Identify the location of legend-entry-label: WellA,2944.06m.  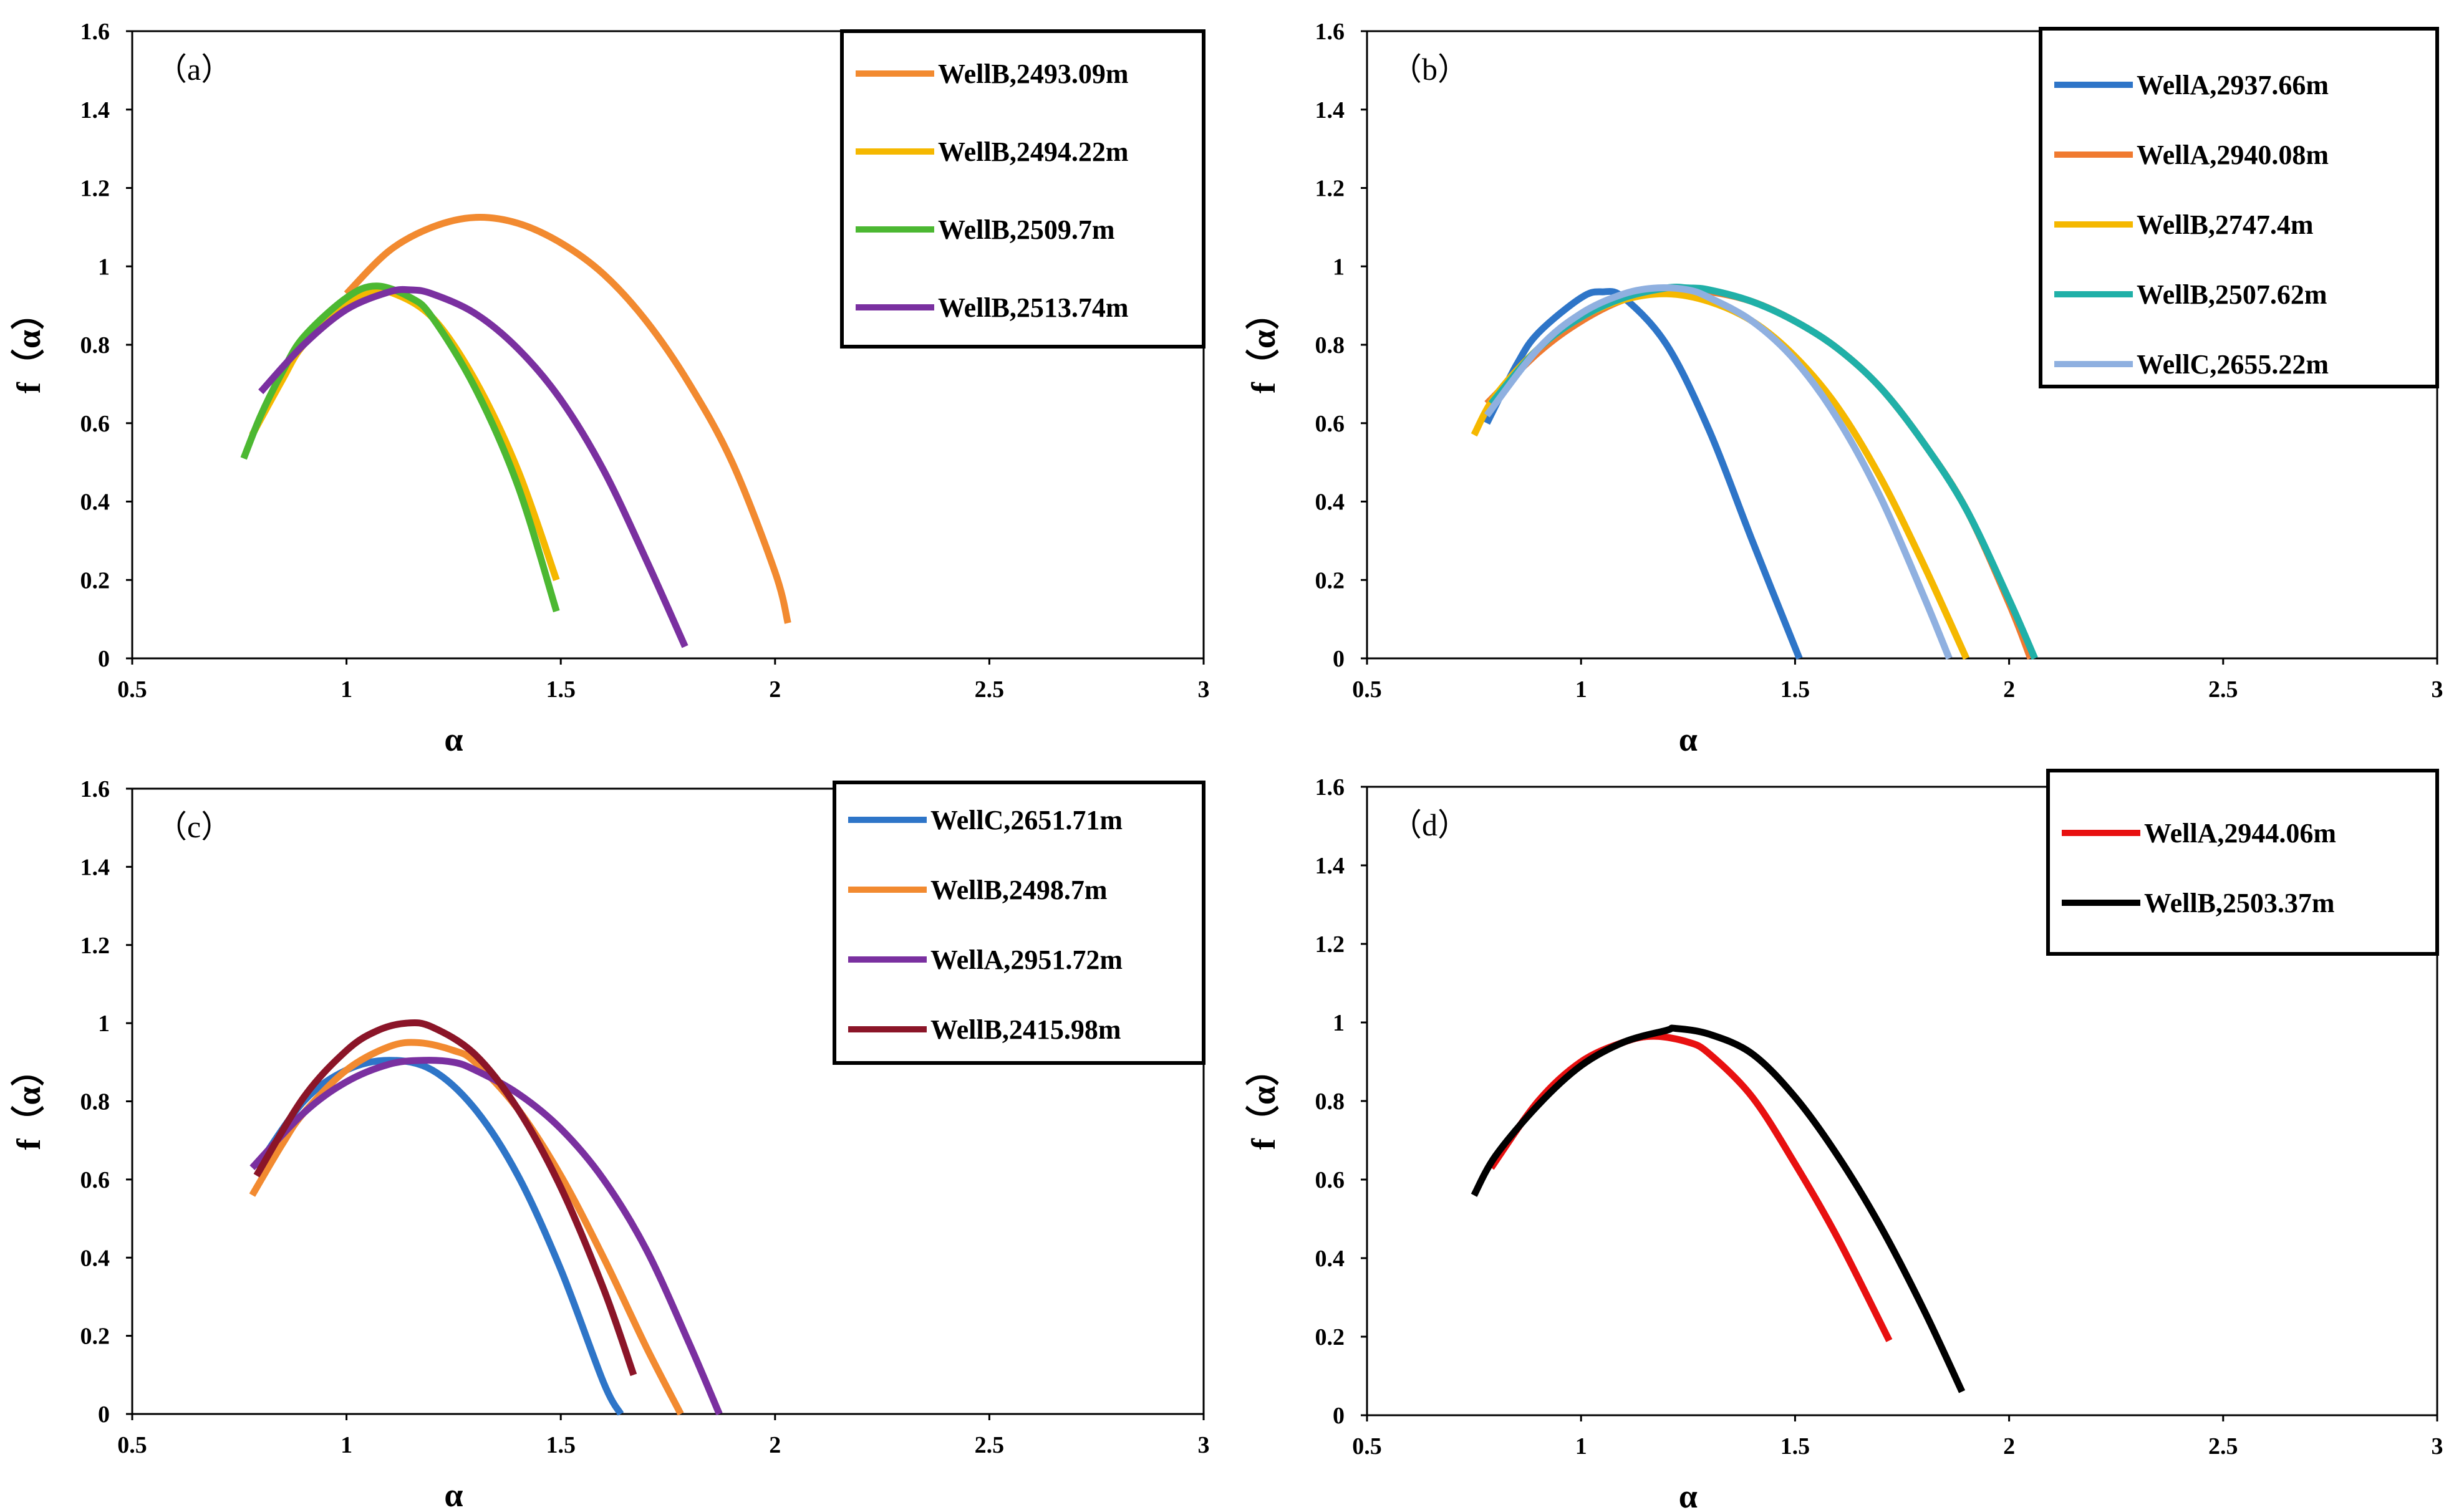
(2240, 833).